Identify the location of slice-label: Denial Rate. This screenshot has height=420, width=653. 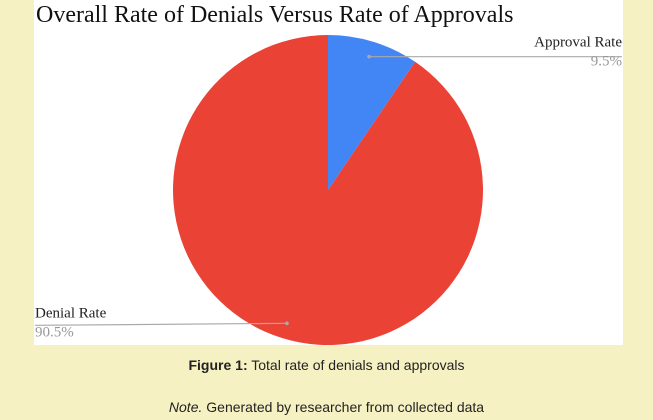
(71, 313).